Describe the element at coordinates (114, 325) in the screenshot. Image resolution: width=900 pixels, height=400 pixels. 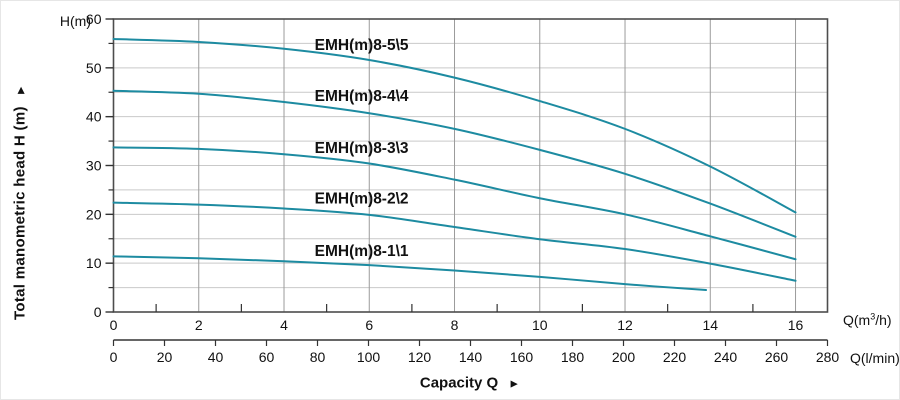
I see `x-tick-label-m3h: 0` at that location.